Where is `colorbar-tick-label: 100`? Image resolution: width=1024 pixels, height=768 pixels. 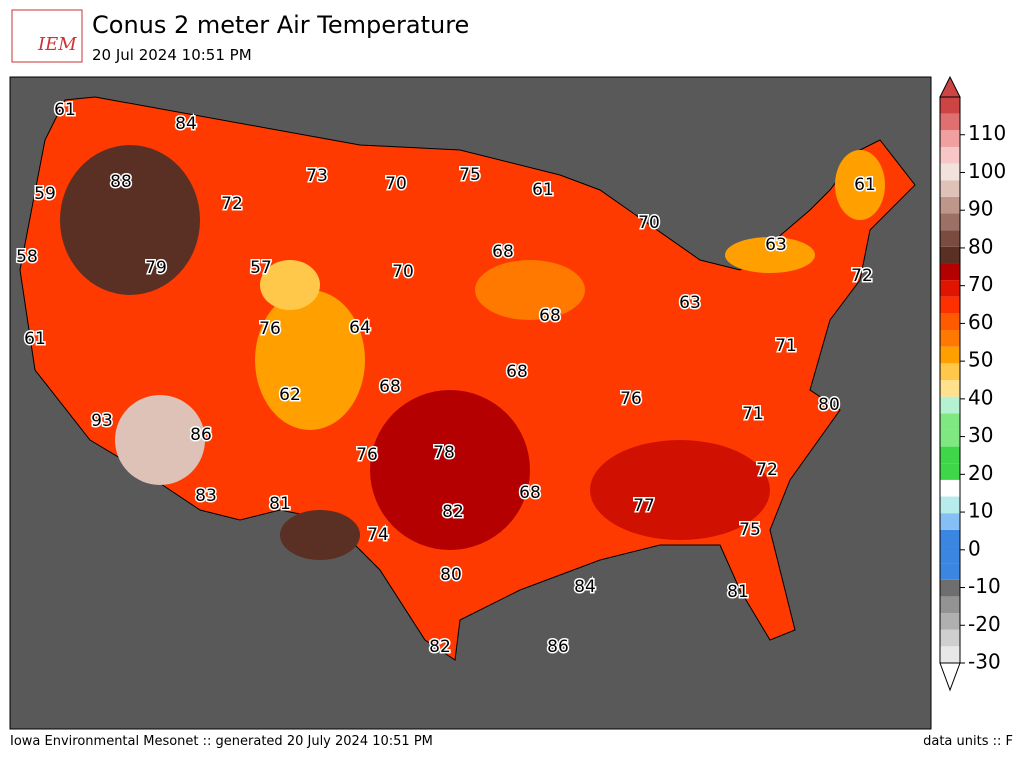 colorbar-tick-label: 100 is located at coordinates (987, 171).